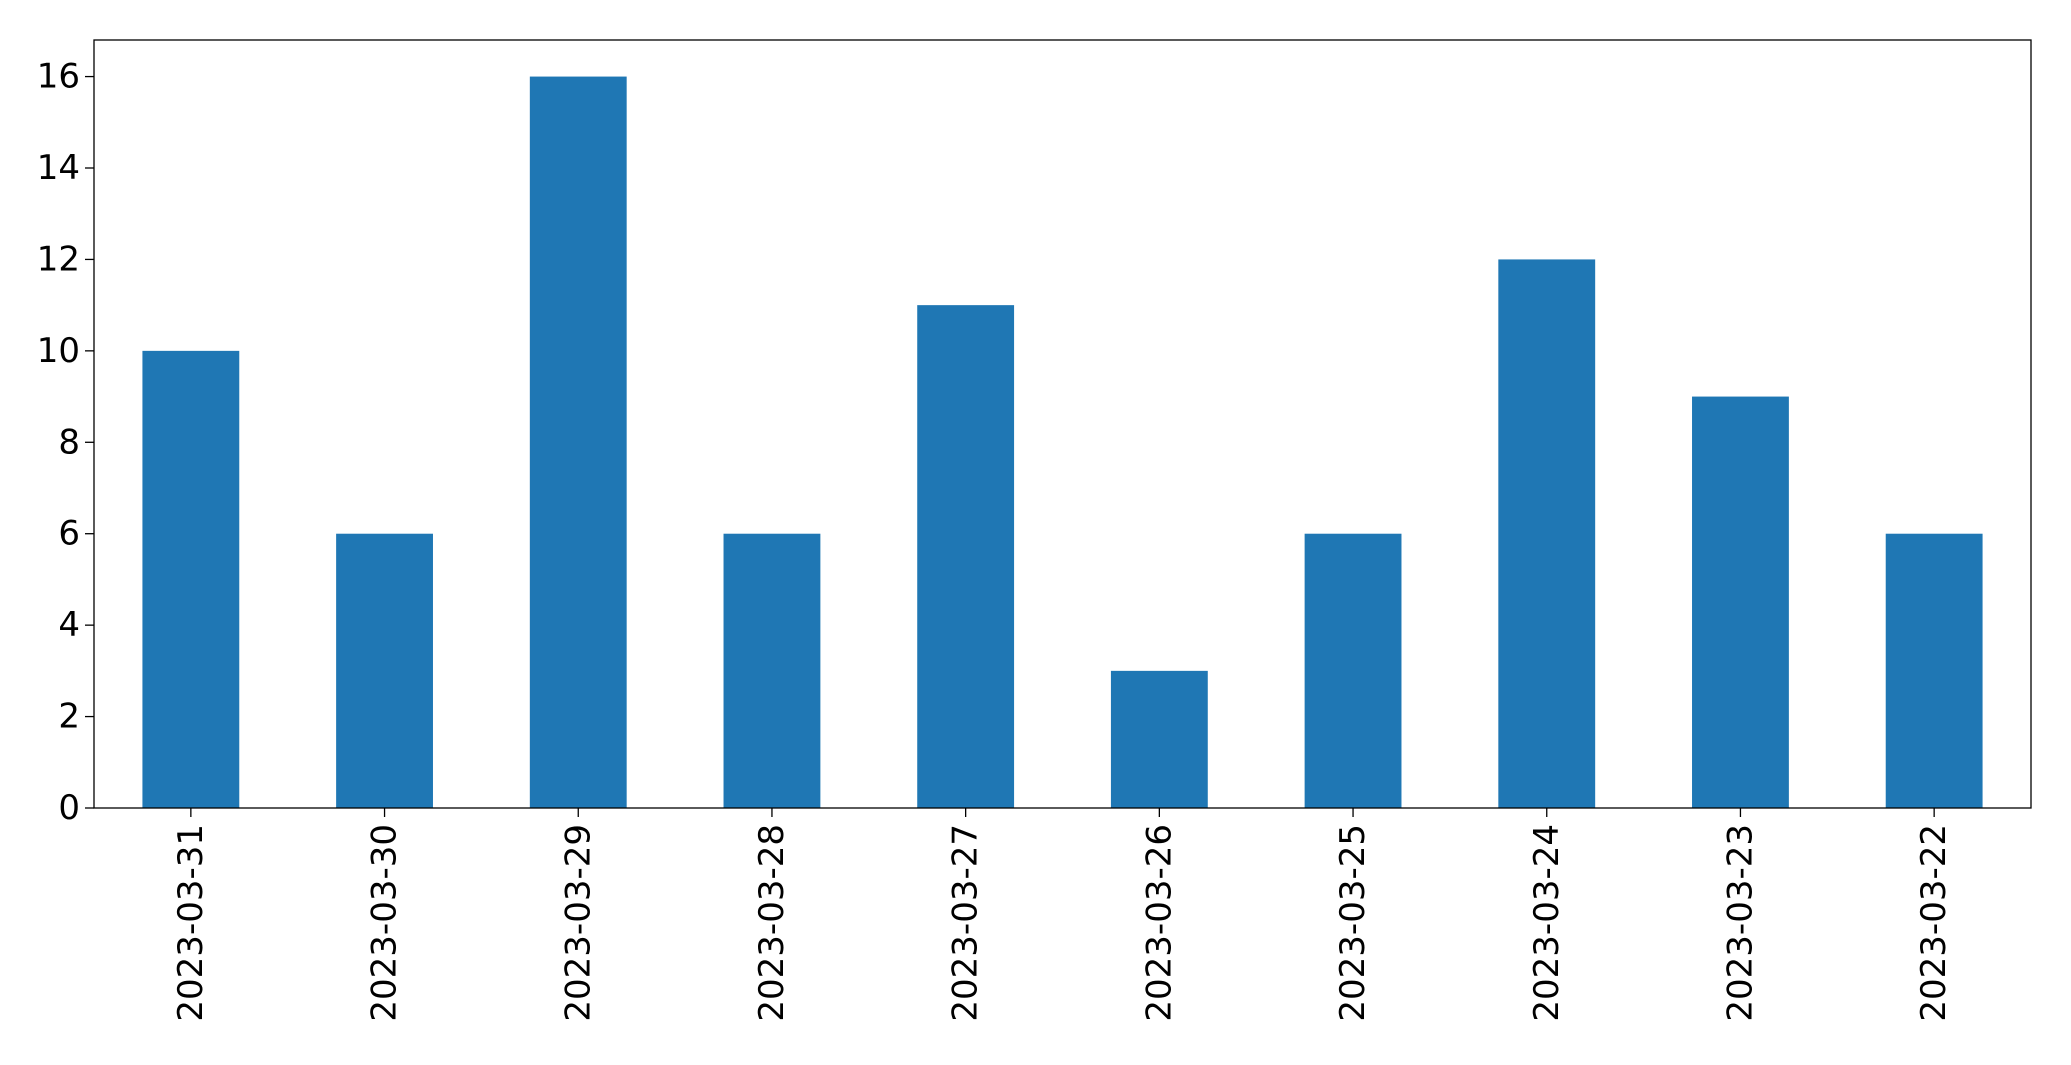 The image size is (2071, 1065). What do you see at coordinates (578, 923) in the screenshot?
I see `x-tick-label: 2023-03-29` at bounding box center [578, 923].